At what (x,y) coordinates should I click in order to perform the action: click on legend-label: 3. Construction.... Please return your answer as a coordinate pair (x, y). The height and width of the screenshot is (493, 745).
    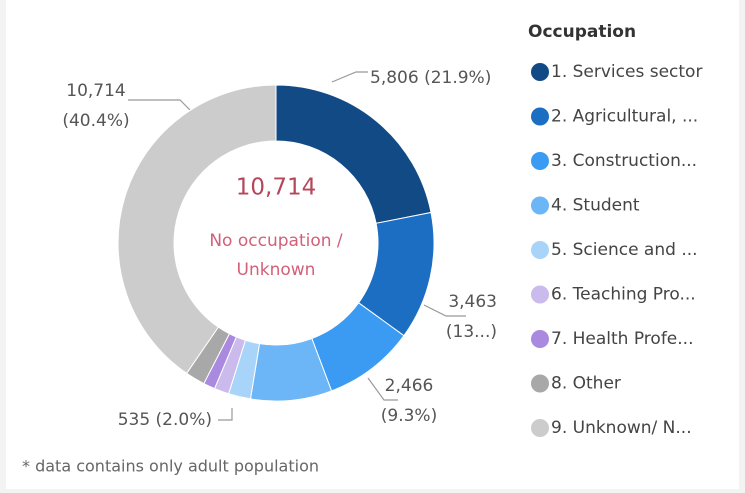
    Looking at the image, I should click on (624, 161).